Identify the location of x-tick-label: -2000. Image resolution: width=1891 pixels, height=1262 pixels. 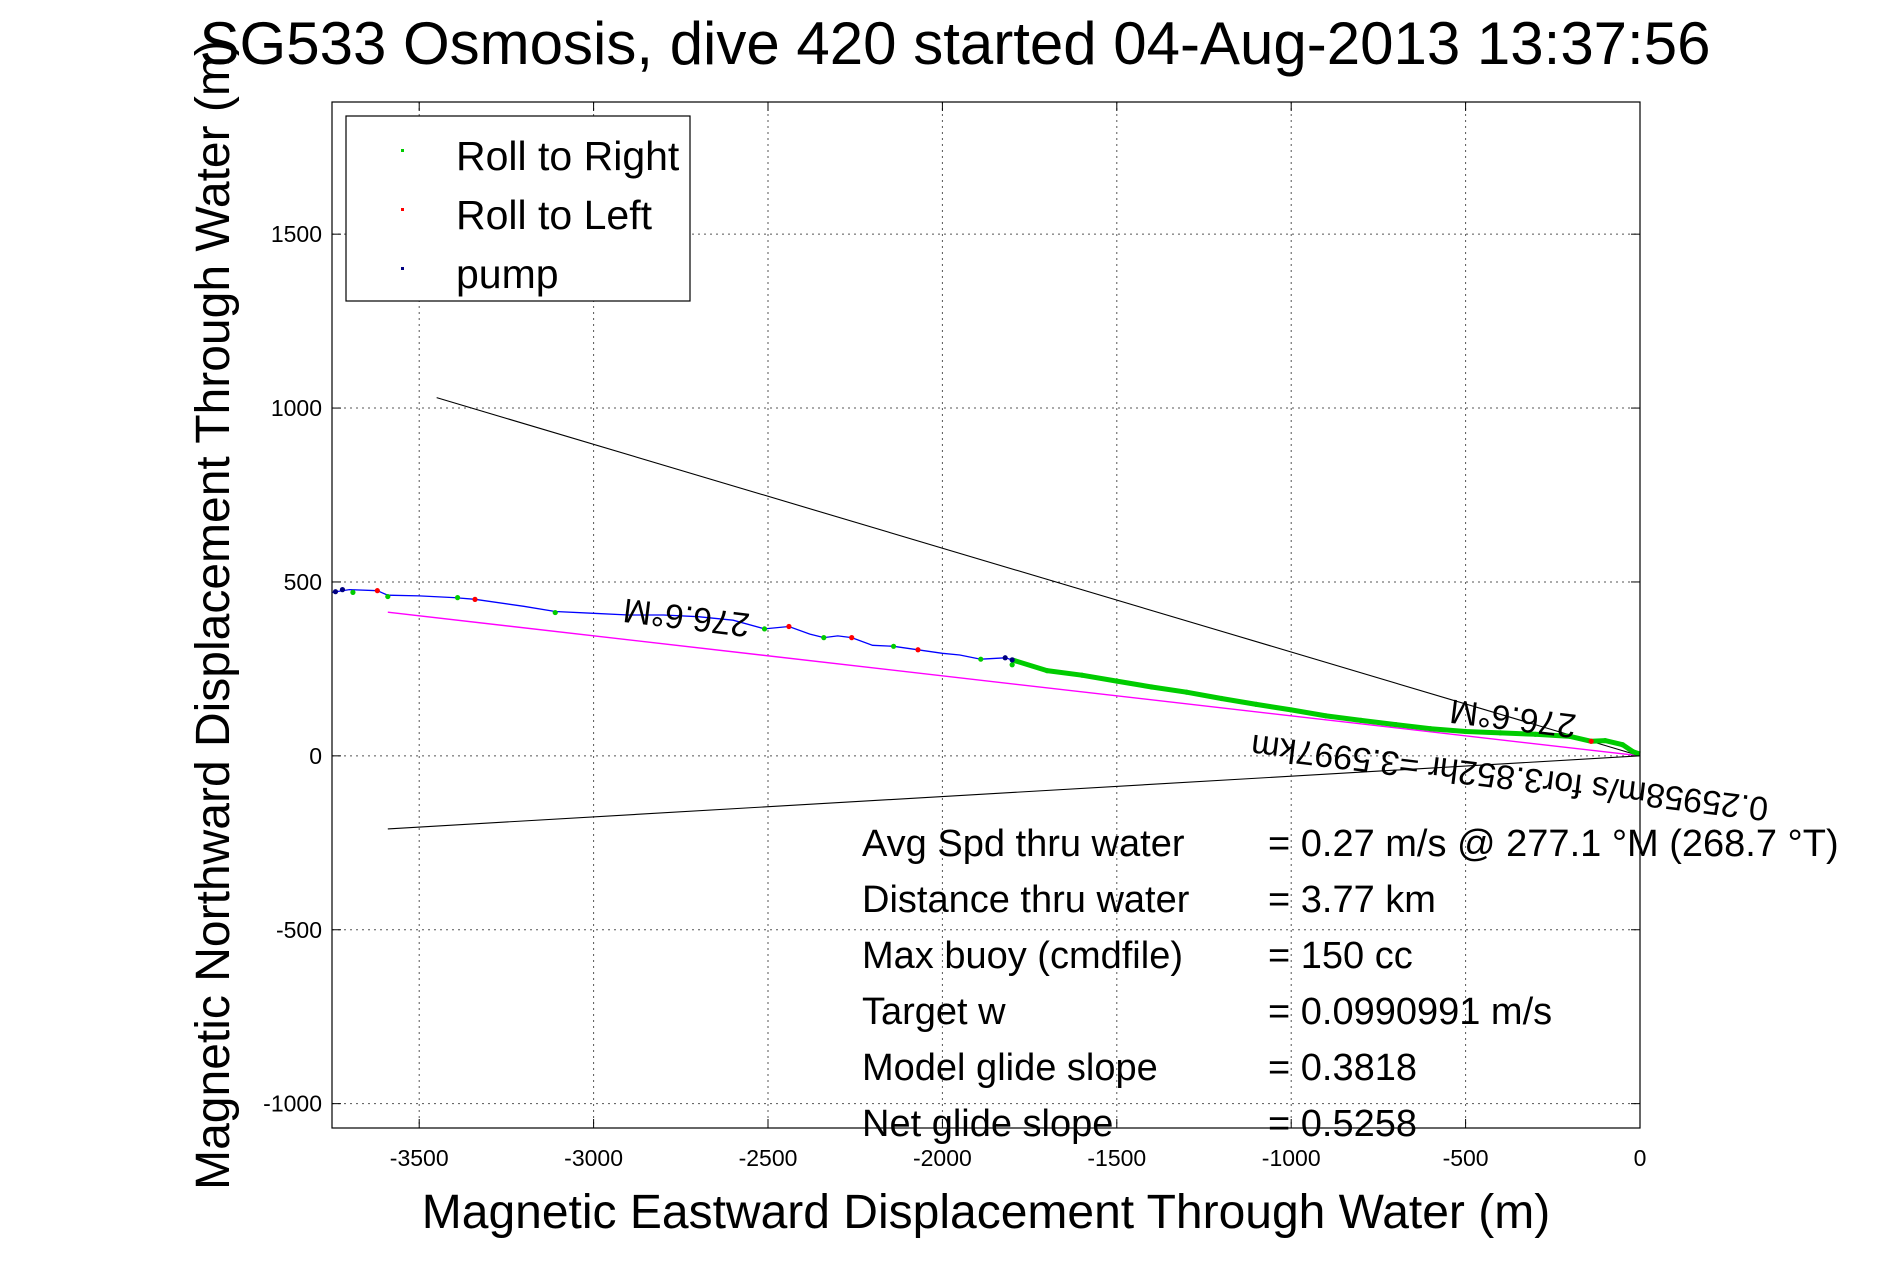
(942, 1158).